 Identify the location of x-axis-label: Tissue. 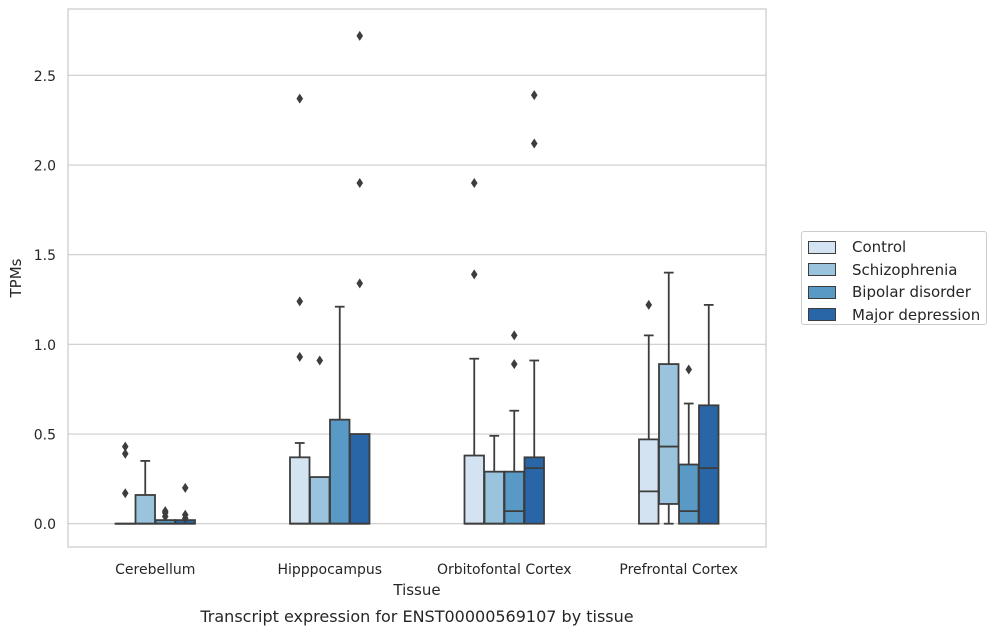
(416, 590).